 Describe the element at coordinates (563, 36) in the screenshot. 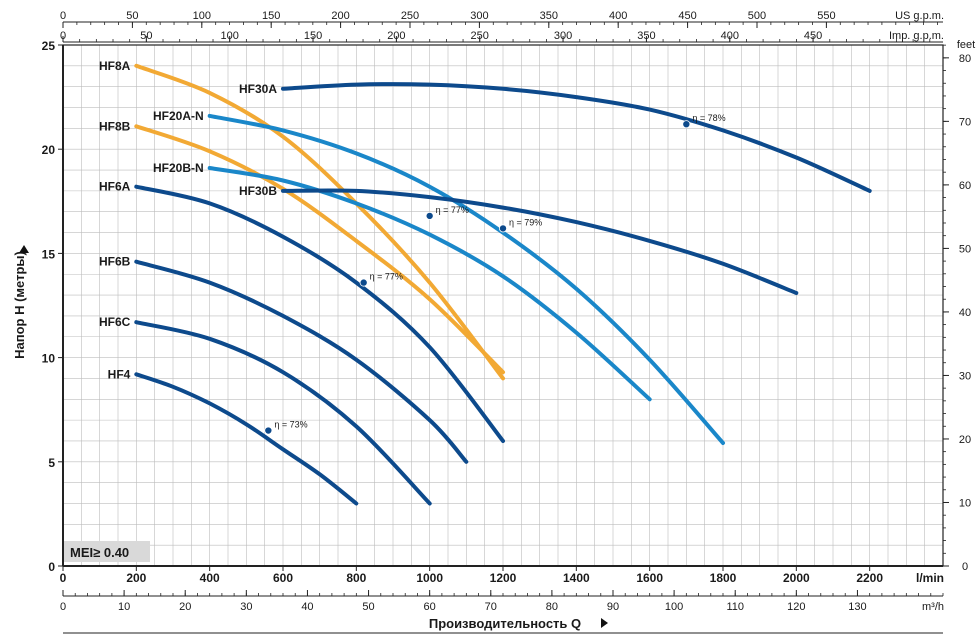

I see `imp_gpm-tick-label: 300` at that location.